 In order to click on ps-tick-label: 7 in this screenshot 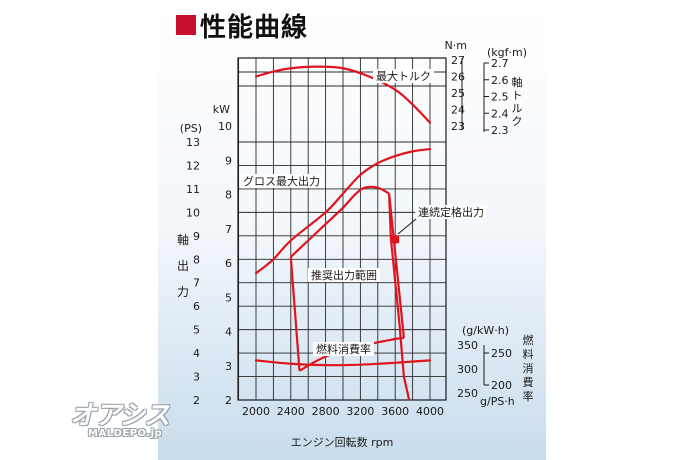, I will do `click(196, 283)`.